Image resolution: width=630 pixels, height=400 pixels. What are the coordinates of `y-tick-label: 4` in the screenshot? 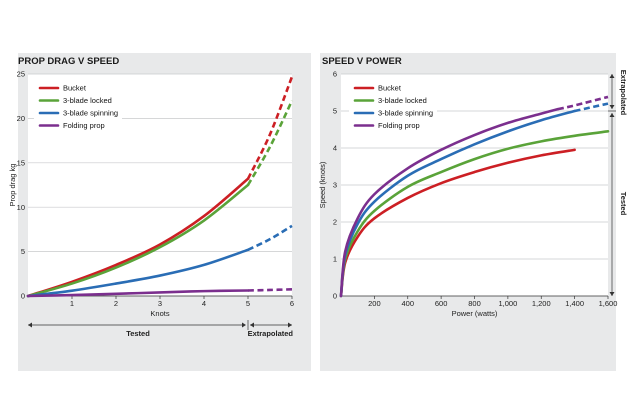 It's located at (335, 148).